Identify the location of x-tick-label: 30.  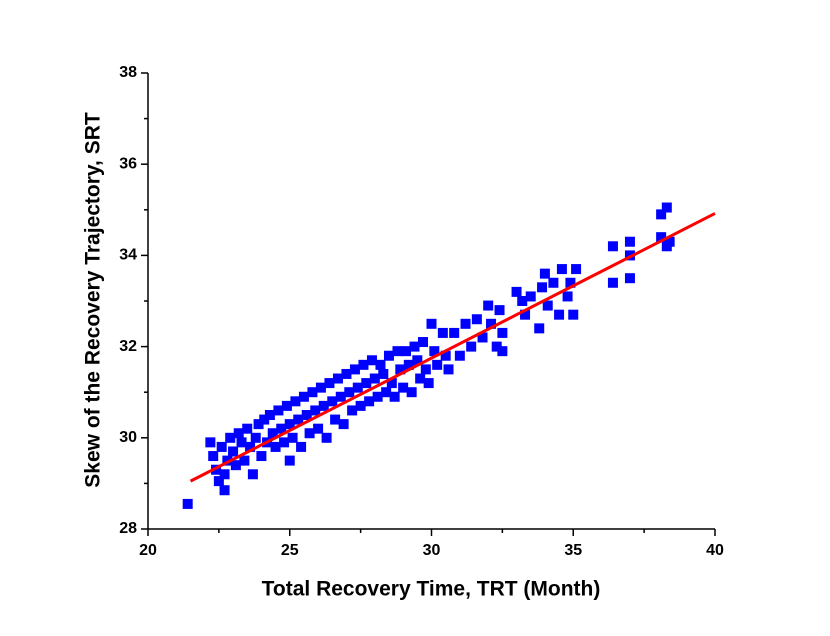
(432, 550).